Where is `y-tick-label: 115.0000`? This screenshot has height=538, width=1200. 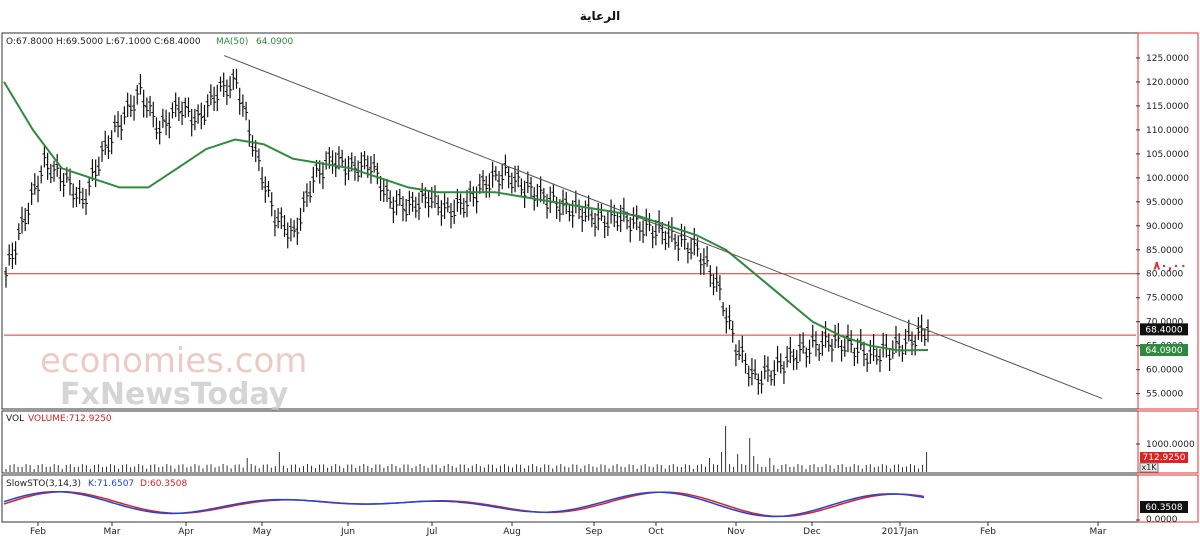
y-tick-label: 115.0000 is located at coordinates (1167, 107).